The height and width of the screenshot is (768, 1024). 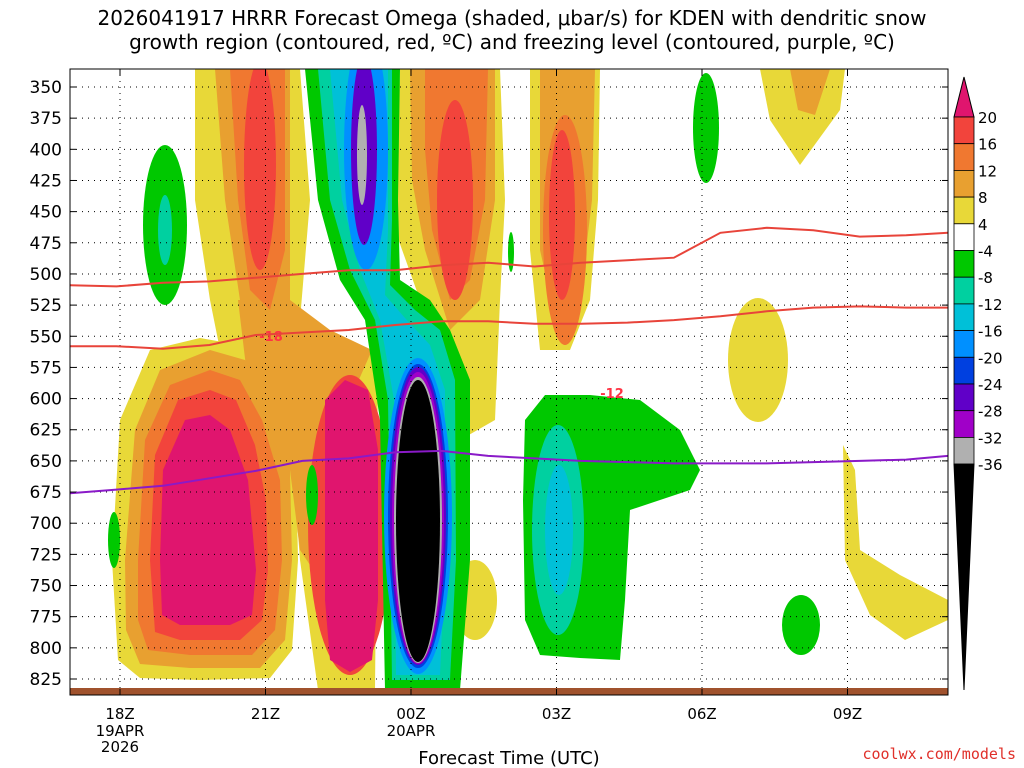 What do you see at coordinates (511, 252) in the screenshot?
I see `omega-blob-green-0130z` at bounding box center [511, 252].